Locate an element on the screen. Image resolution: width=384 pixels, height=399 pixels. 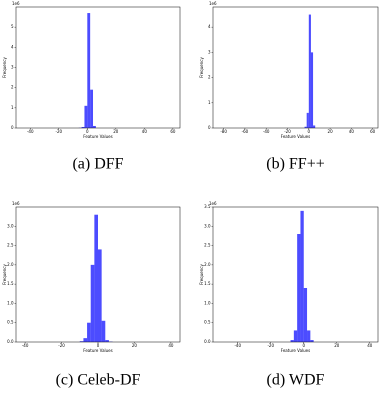
x-tick-label: -80 is located at coordinates (223, 131).